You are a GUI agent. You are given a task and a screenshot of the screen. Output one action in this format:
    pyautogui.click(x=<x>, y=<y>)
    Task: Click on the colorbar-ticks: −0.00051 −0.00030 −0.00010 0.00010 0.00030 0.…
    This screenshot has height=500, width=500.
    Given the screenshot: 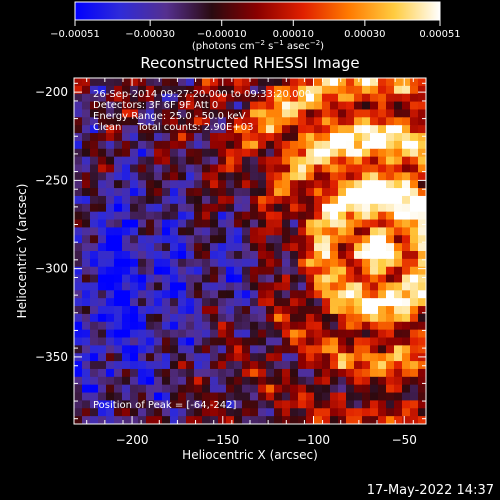 What is the action you would take?
    pyautogui.click(x=255, y=30)
    